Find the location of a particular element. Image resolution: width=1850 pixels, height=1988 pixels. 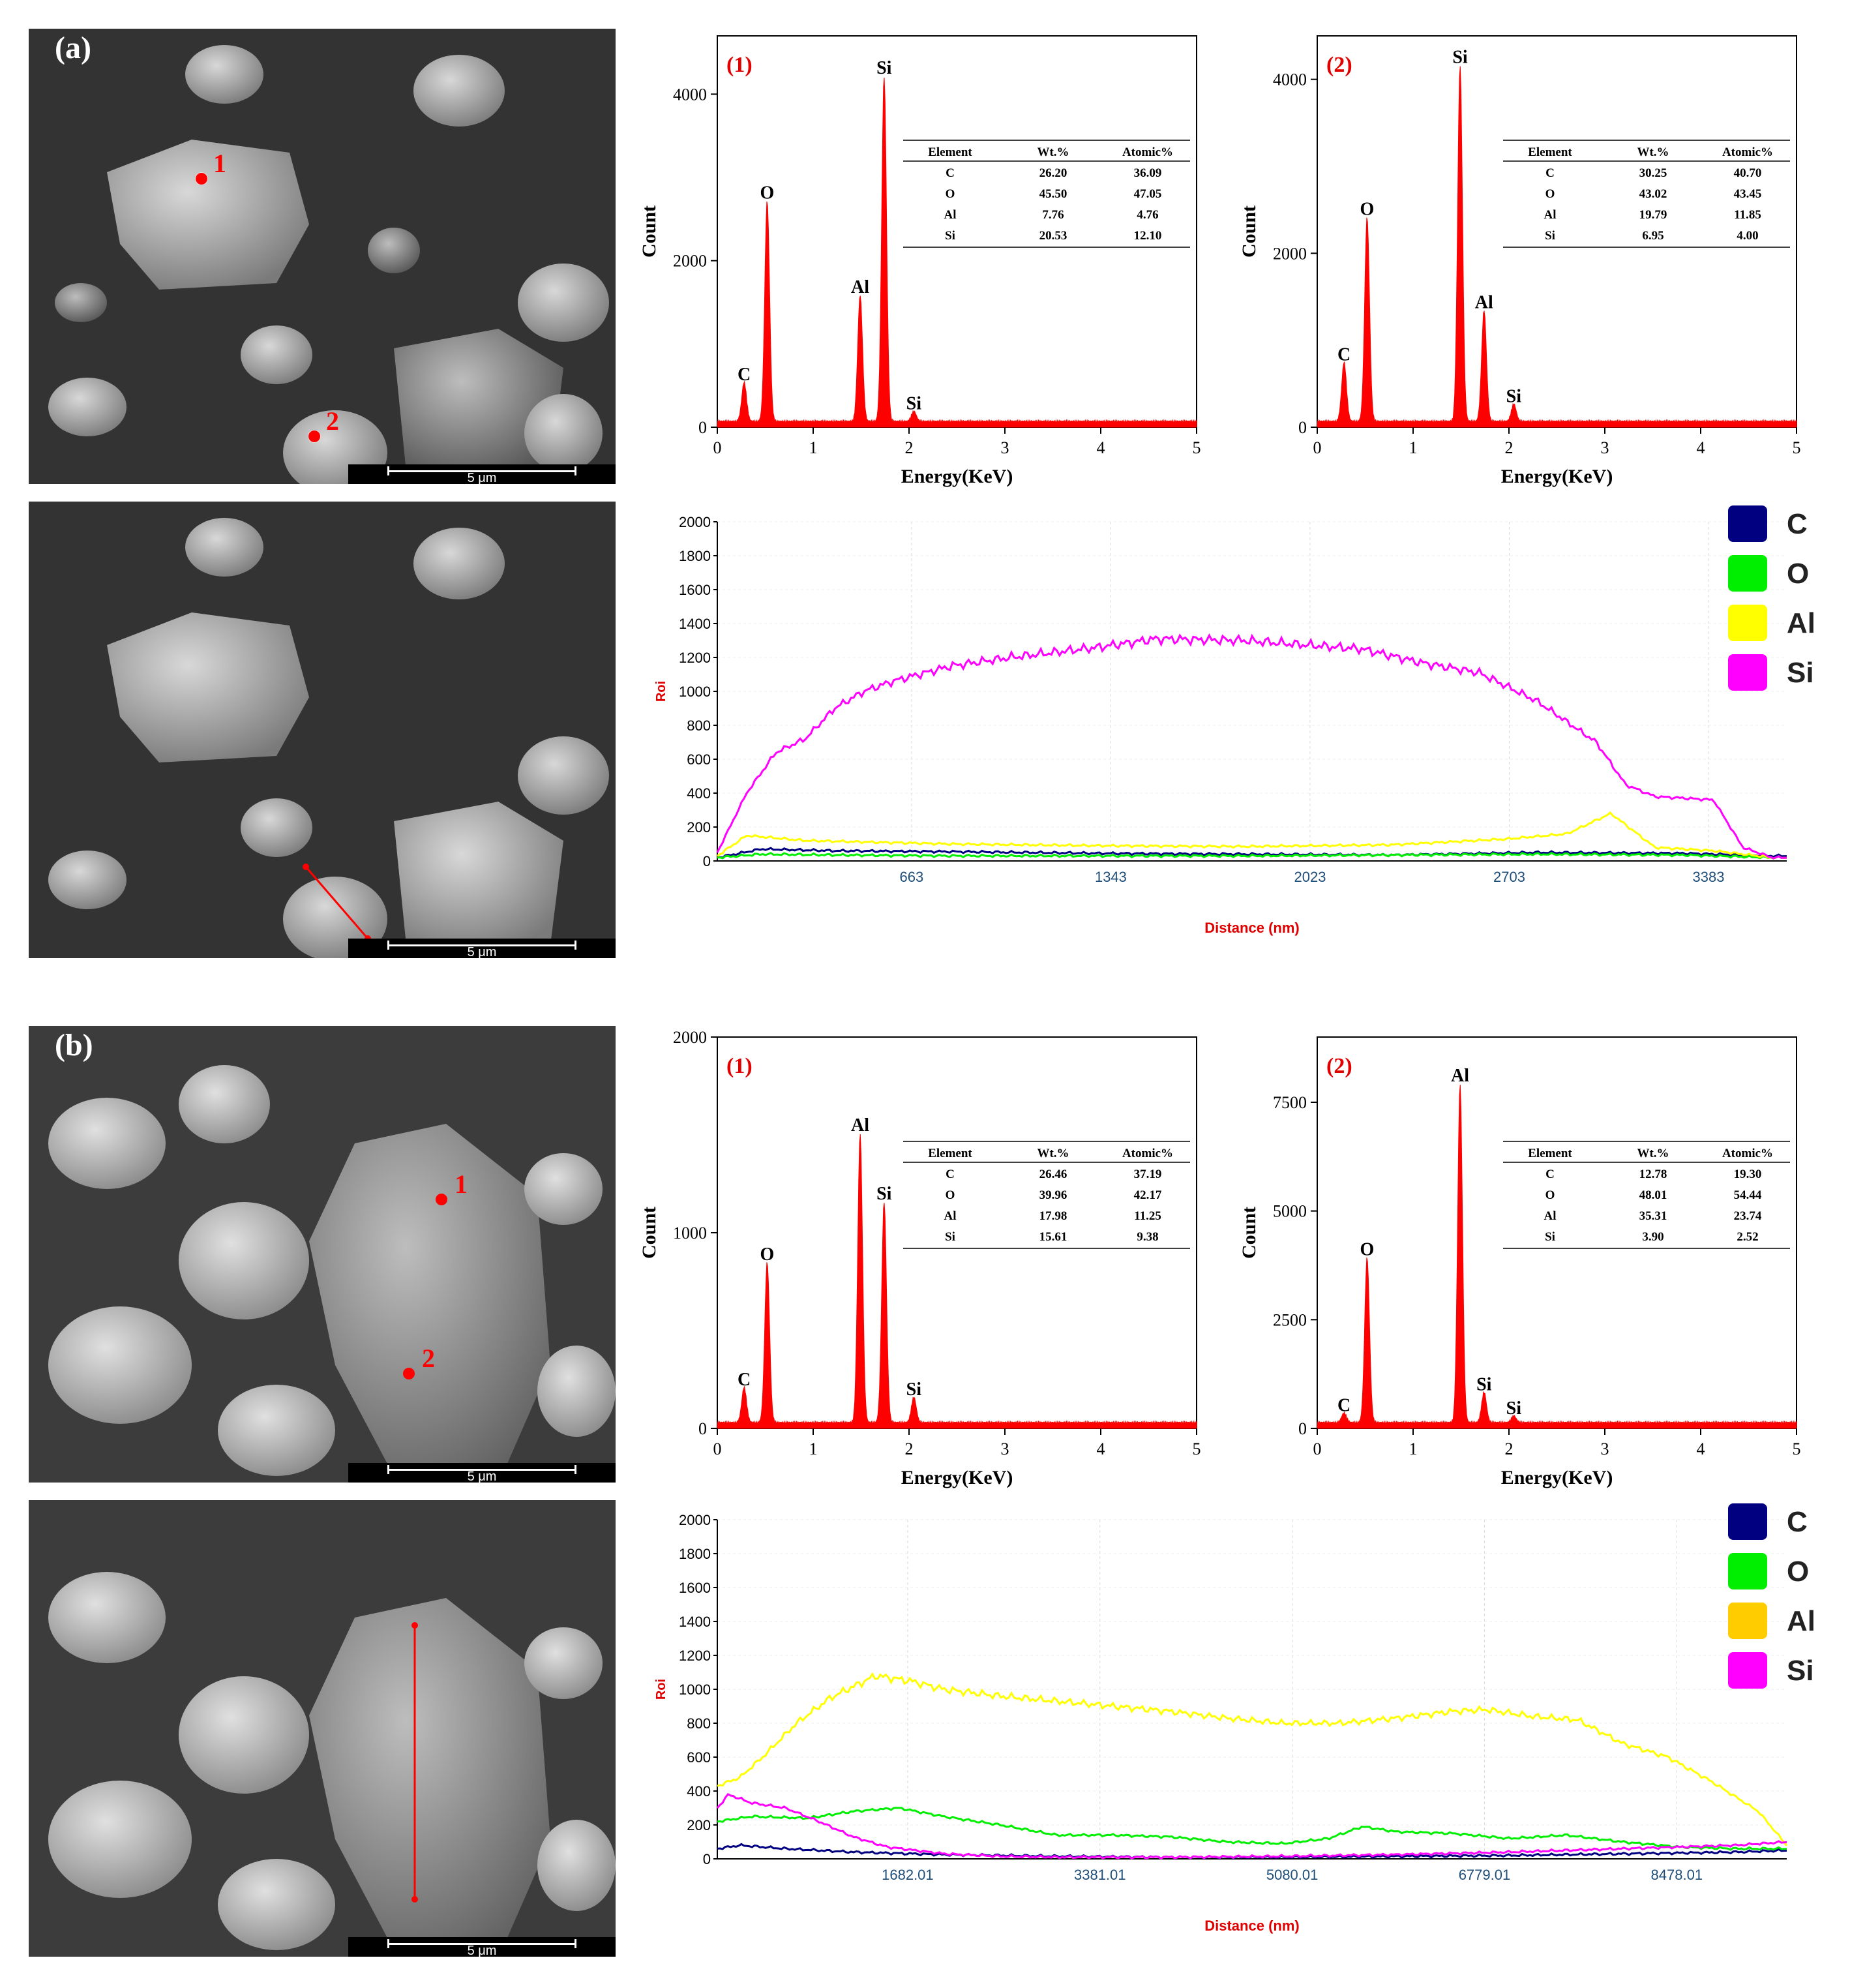

sem-image-a-top: 1 2 (a) 5 μm is located at coordinates (322, 256).